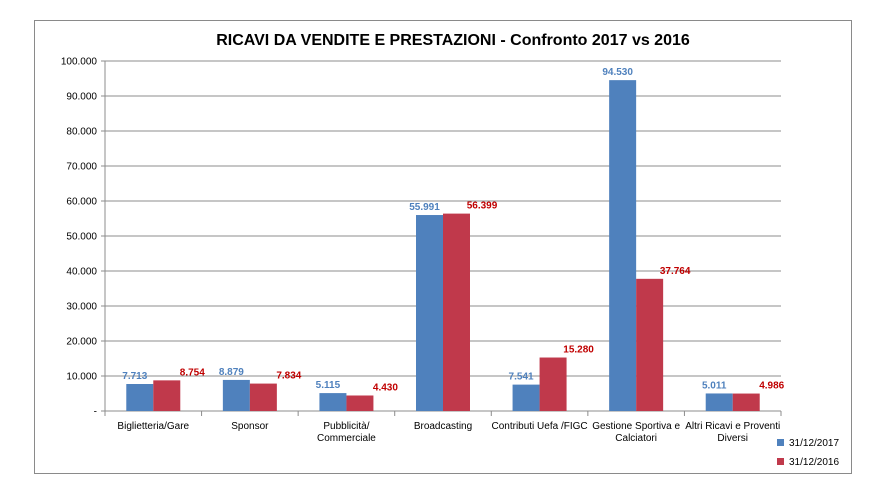 The height and width of the screenshot is (498, 889). Describe the element at coordinates (81, 202) in the screenshot. I see `y-tick-label: 60.000` at that location.